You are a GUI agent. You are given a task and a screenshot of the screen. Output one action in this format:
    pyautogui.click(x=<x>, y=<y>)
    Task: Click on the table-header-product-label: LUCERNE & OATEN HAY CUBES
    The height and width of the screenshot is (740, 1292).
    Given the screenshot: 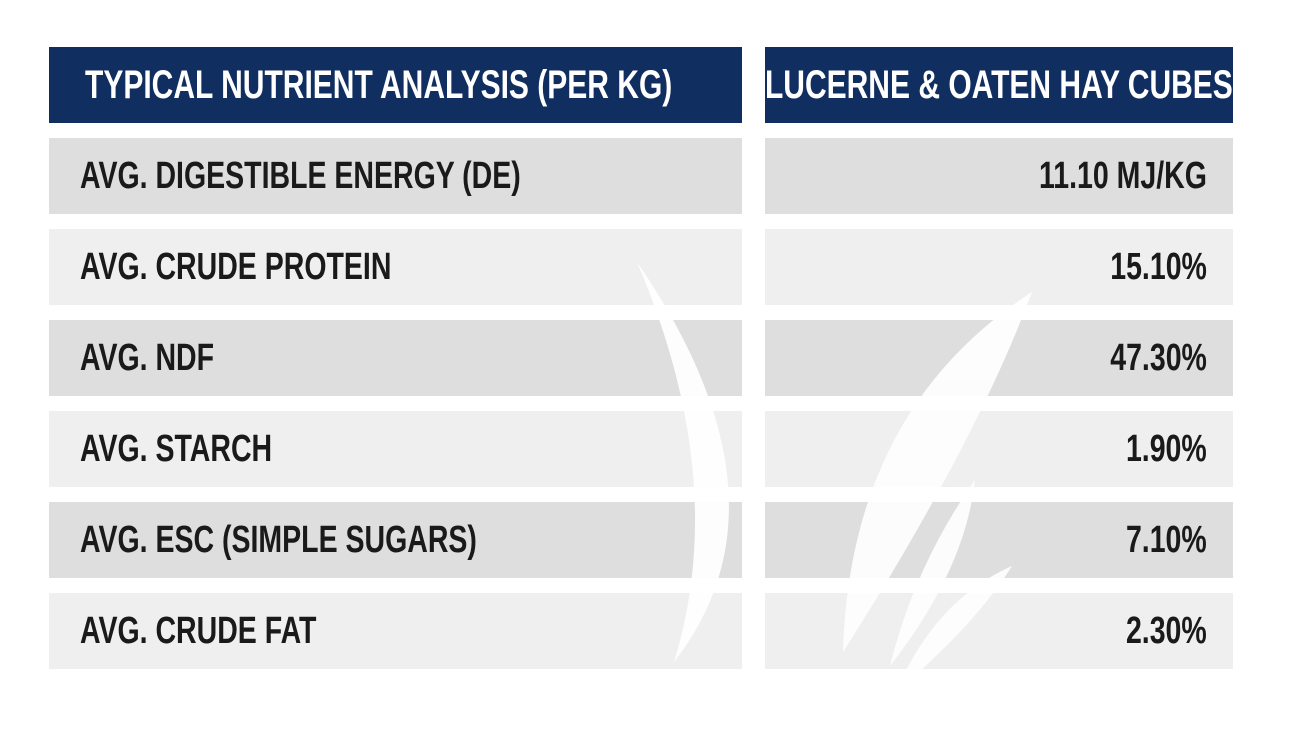 What is the action you would take?
    pyautogui.click(x=999, y=85)
    